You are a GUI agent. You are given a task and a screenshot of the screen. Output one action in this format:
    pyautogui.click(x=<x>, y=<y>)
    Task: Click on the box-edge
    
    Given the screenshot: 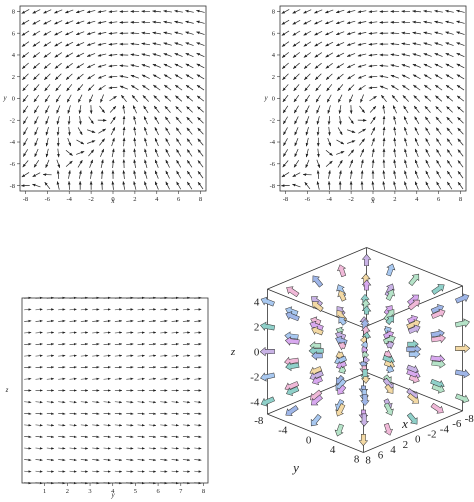 What is the action you would take?
    pyautogui.click(x=413, y=431)
    